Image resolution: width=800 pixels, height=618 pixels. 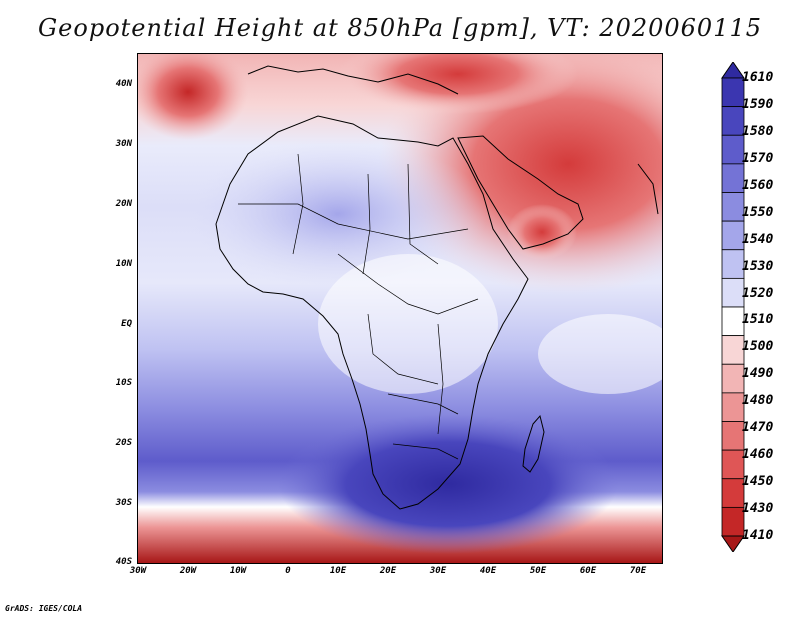 What do you see at coordinates (123, 144) in the screenshot?
I see `y-tick-label: 30N` at bounding box center [123, 144].